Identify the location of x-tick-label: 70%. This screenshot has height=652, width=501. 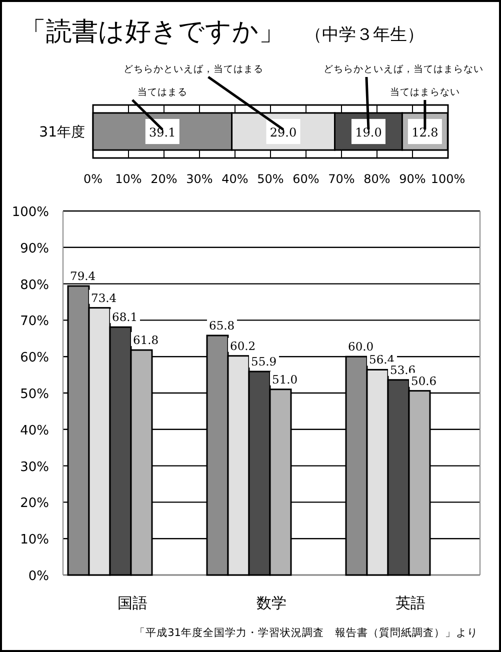
(341, 179).